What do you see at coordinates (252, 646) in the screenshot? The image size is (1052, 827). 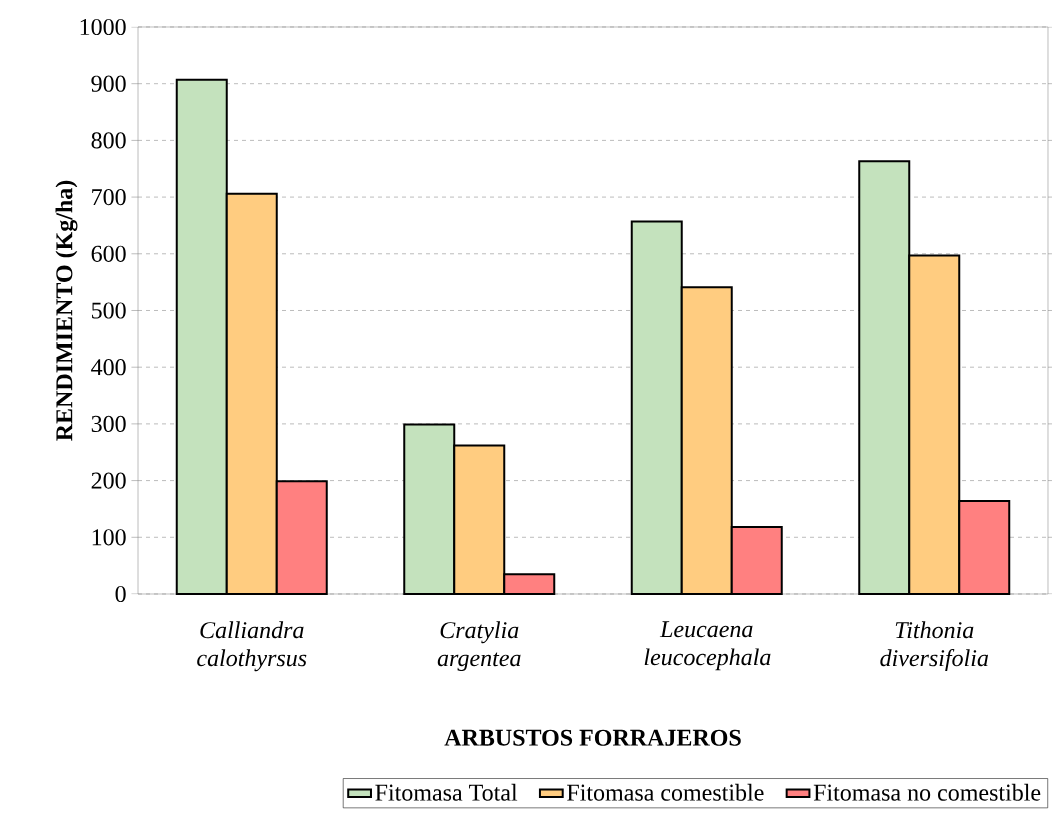 I see `x-tick-label: Calliandra calothyrsus` at bounding box center [252, 646].